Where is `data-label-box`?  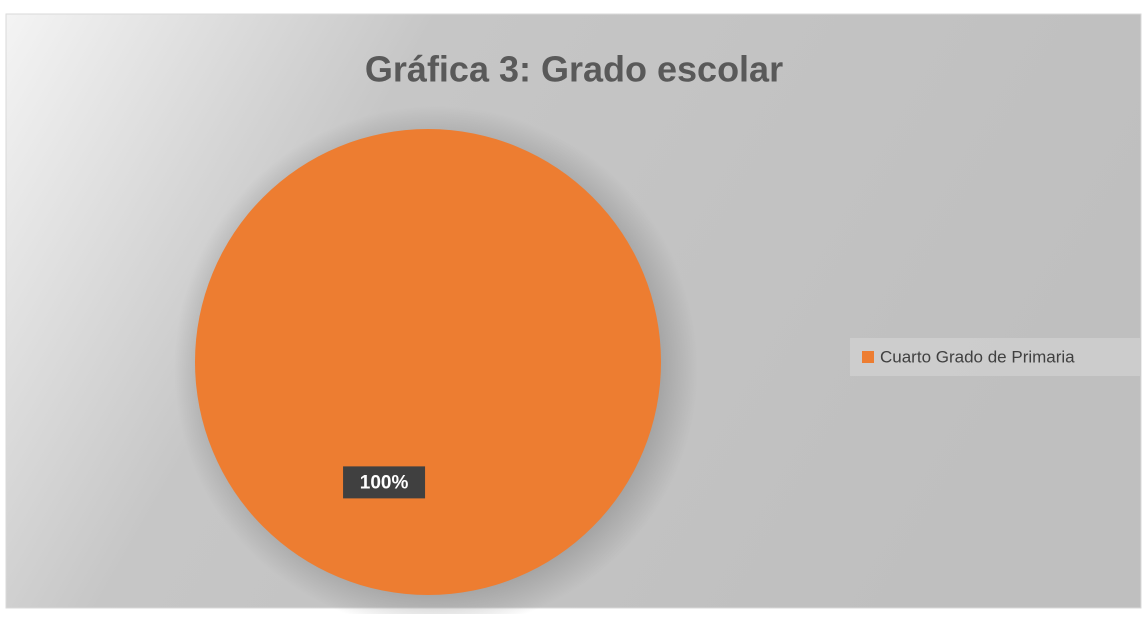 data-label-box is located at coordinates (384, 482).